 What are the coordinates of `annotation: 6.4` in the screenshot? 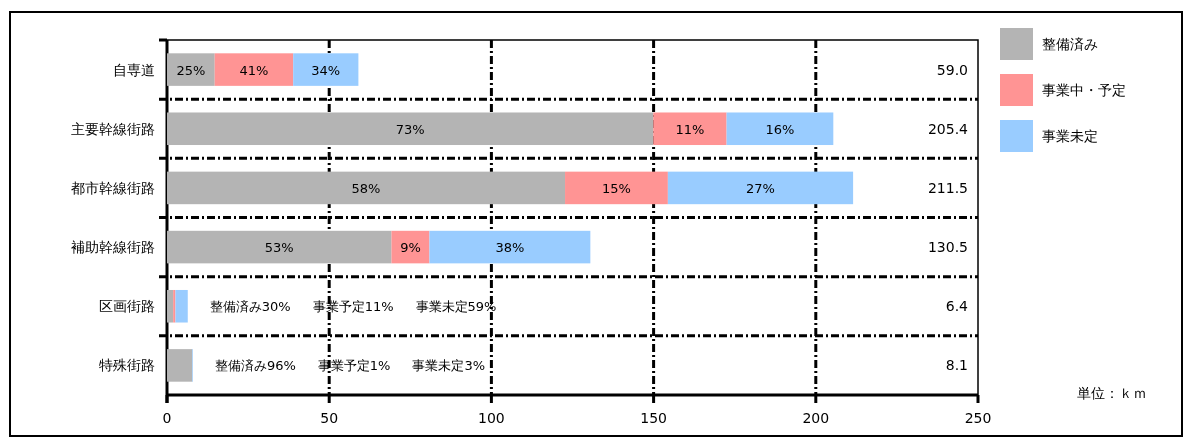 It's located at (957, 306).